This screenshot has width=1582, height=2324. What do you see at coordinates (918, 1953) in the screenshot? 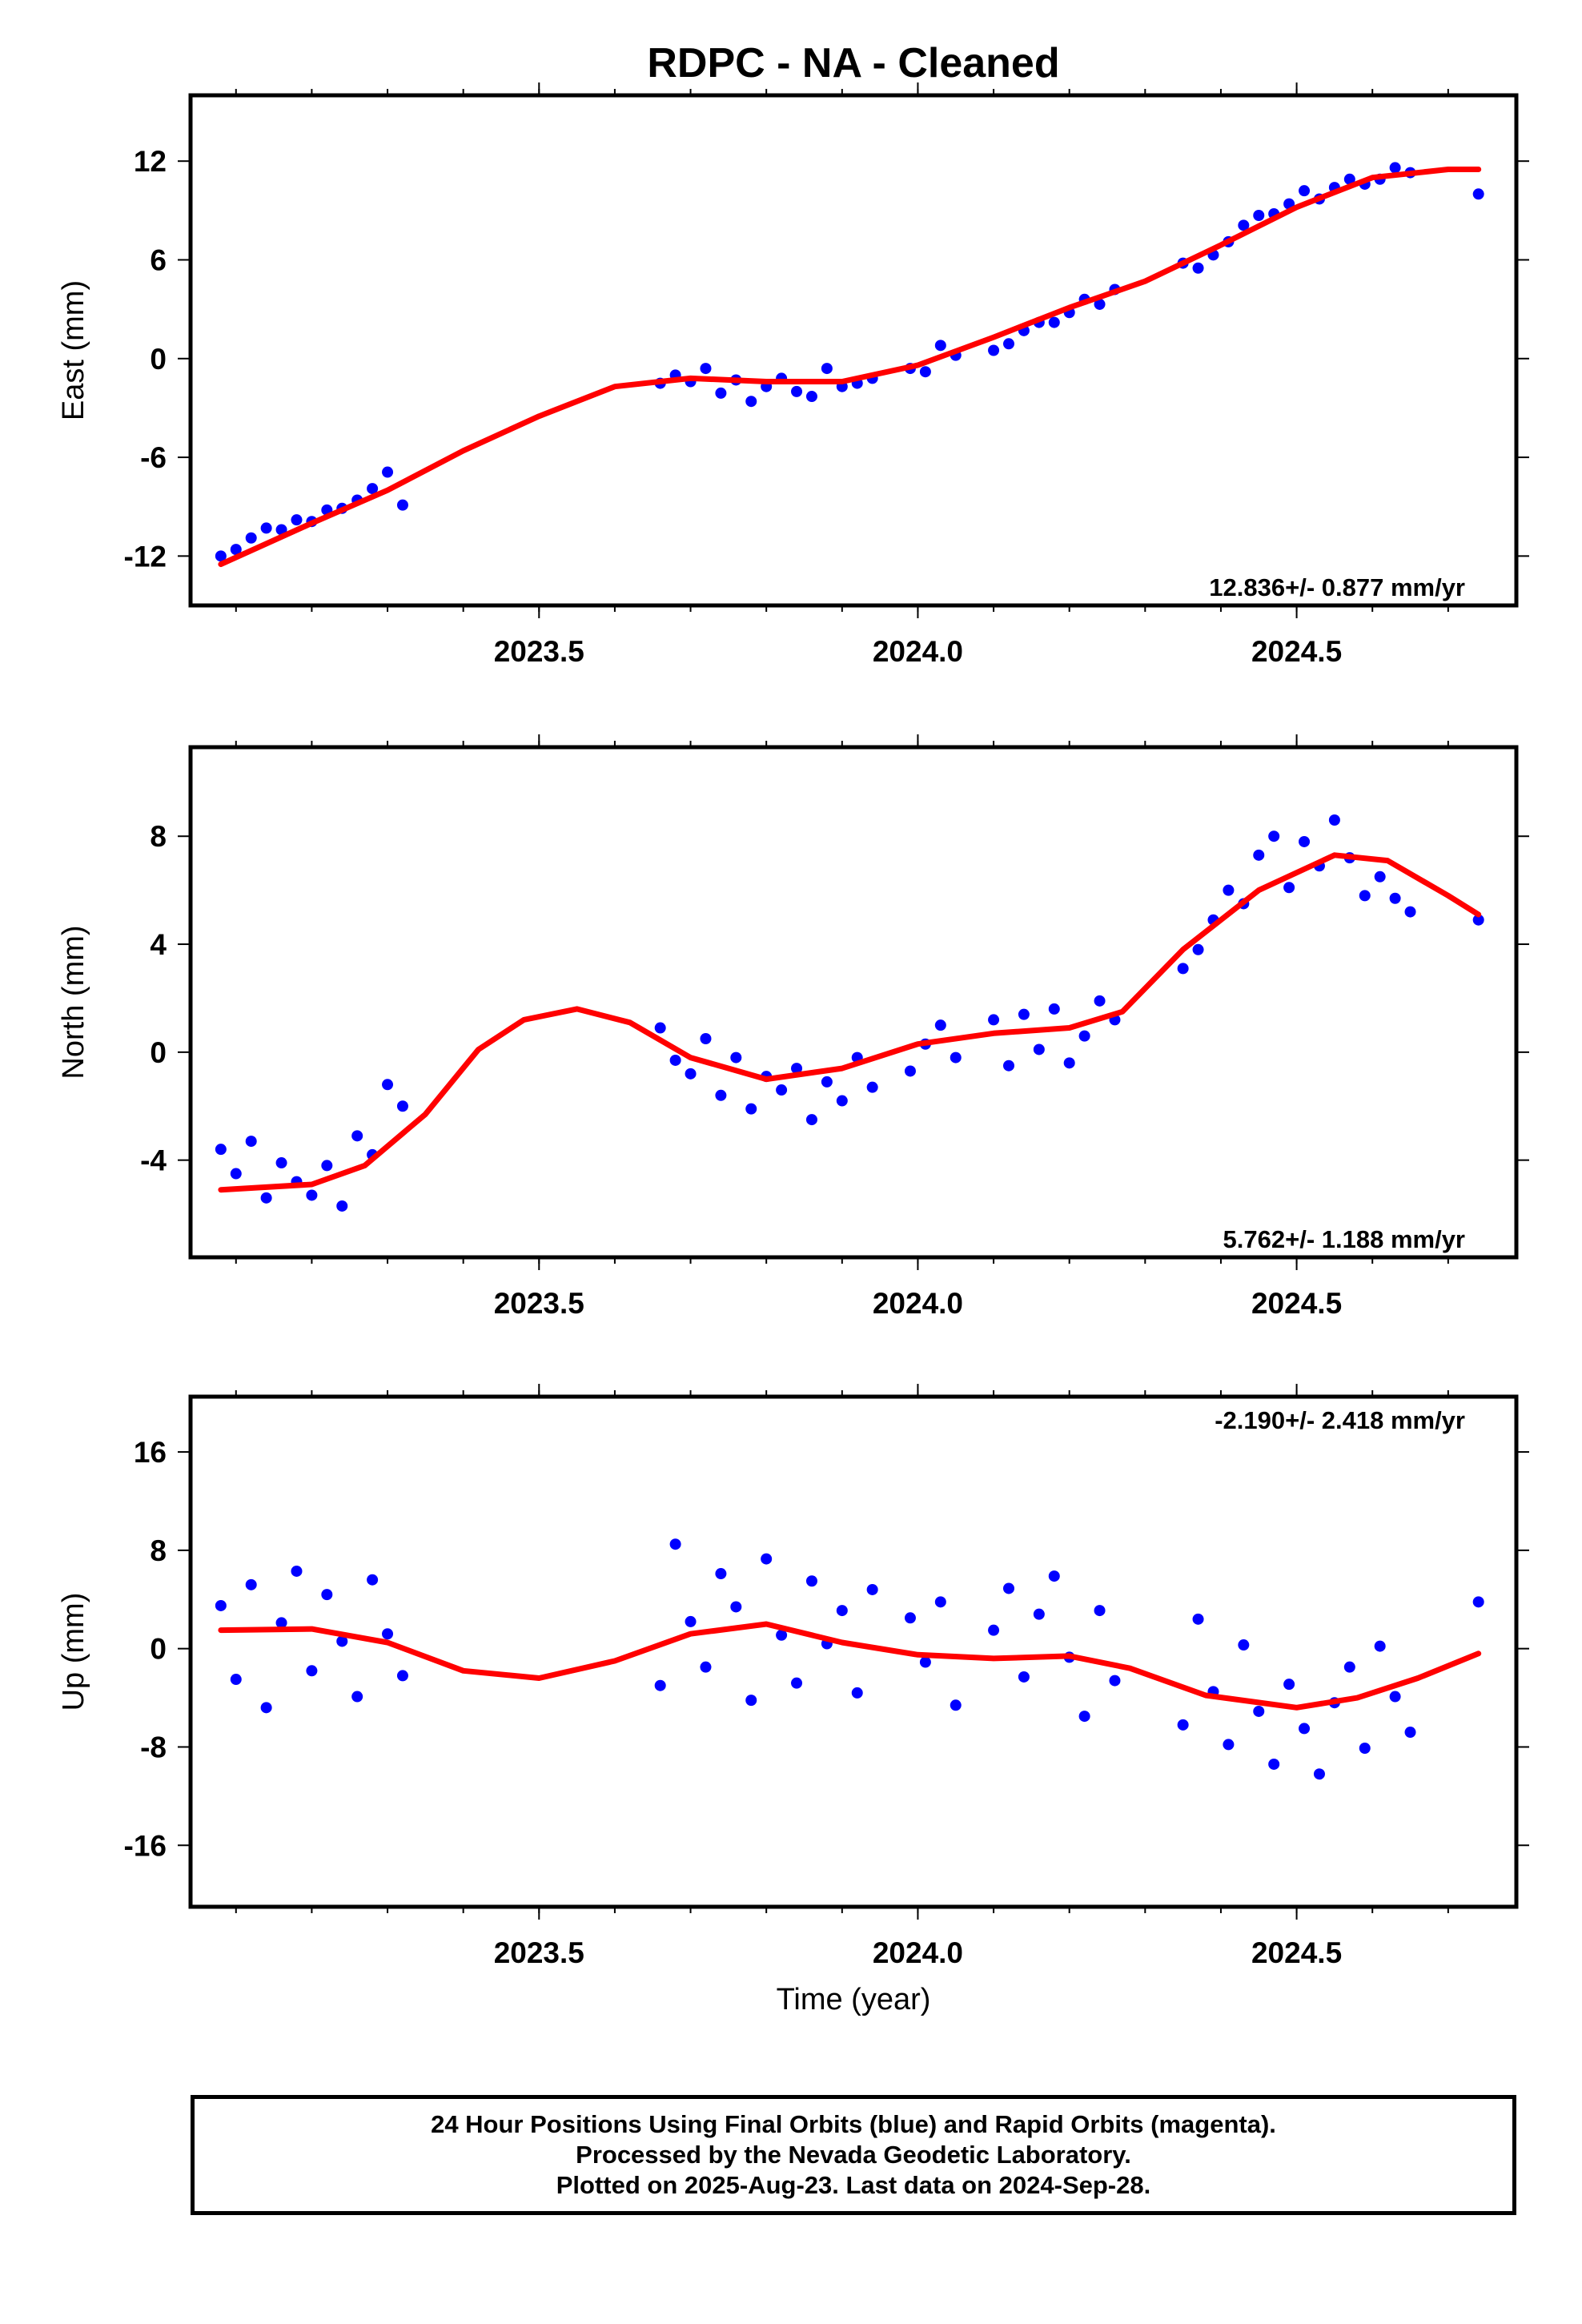
I see `x-tick-label: 2024.0` at bounding box center [918, 1953].